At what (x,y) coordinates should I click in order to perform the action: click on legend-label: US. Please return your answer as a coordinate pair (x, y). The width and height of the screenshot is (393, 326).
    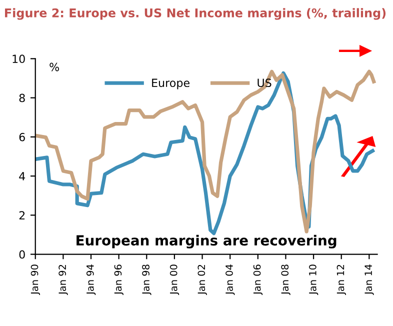
    Looking at the image, I should click on (265, 83).